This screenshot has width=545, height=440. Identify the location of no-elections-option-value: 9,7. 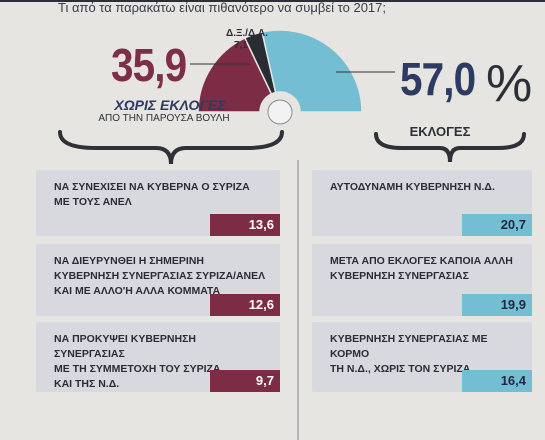
(245, 381).